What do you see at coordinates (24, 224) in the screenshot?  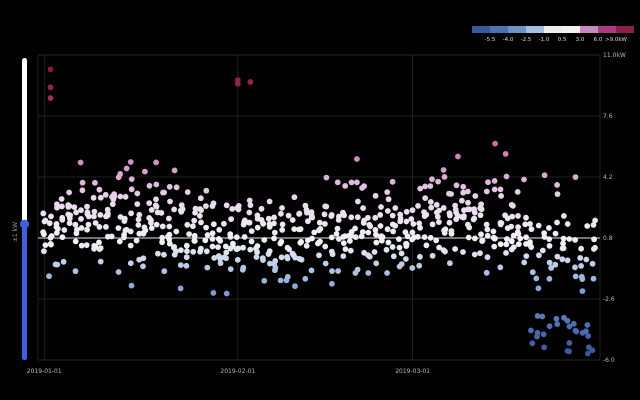 I see `slider-handle` at bounding box center [24, 224].